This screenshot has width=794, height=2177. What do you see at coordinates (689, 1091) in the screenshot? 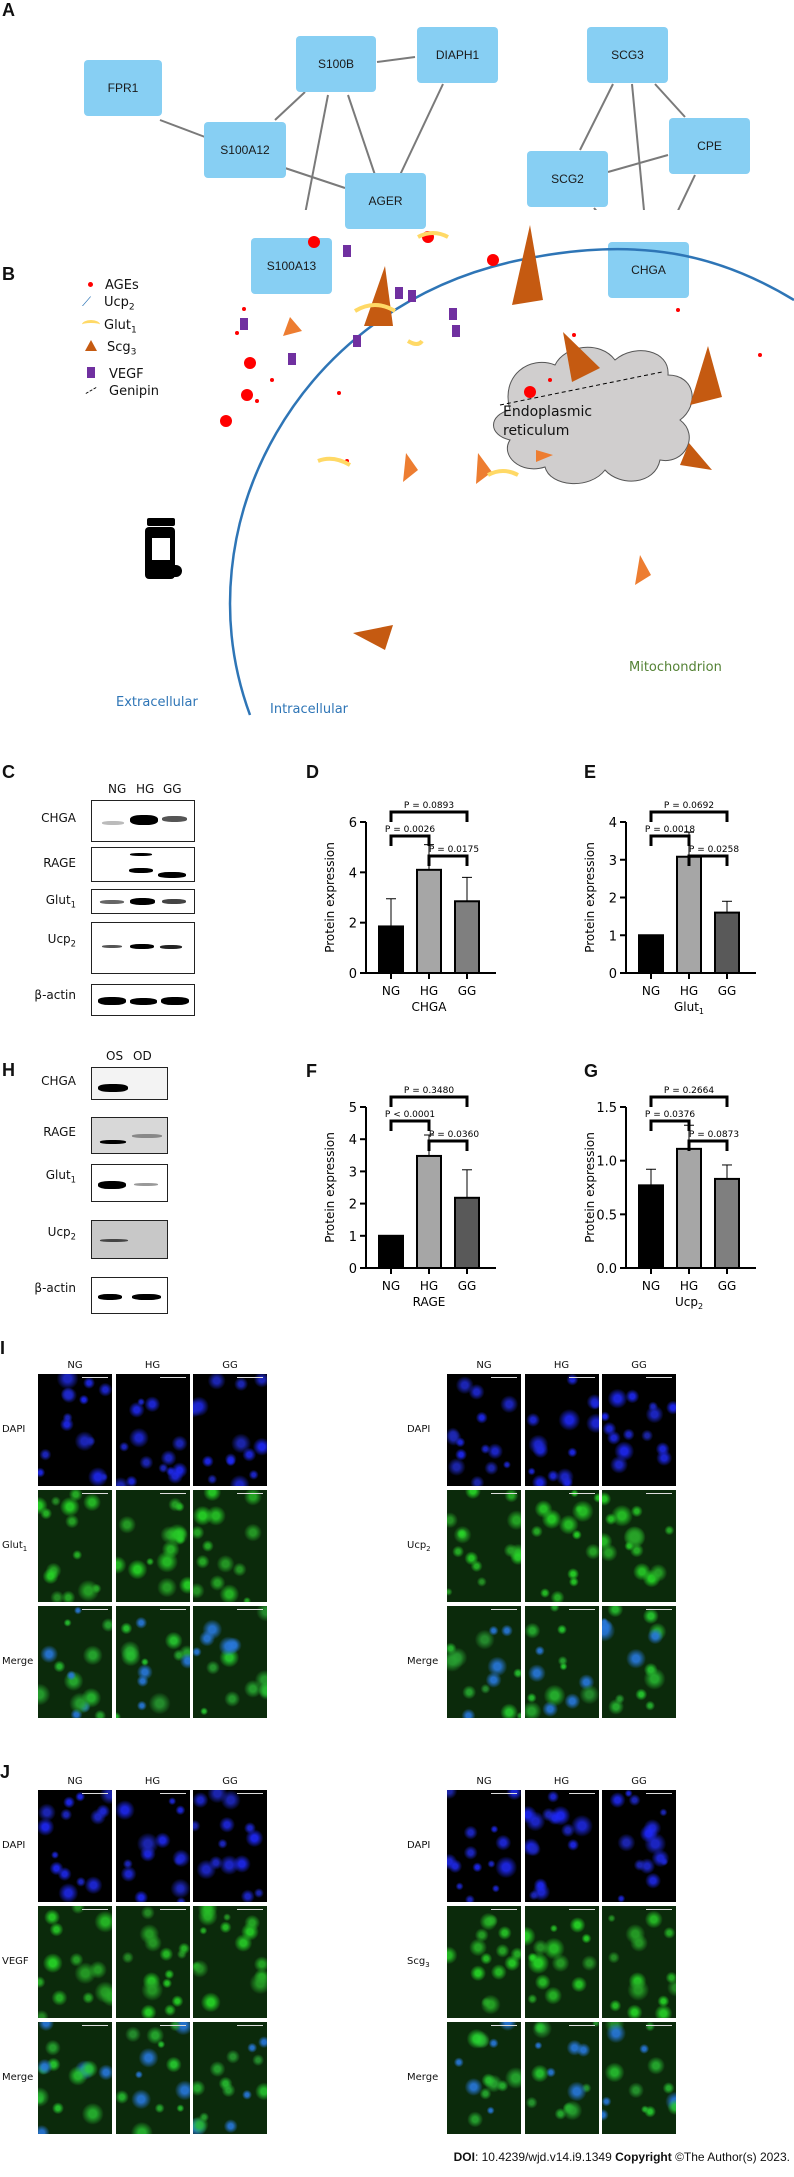
I see `p-value-label: P = 0.2664` at bounding box center [689, 1091].